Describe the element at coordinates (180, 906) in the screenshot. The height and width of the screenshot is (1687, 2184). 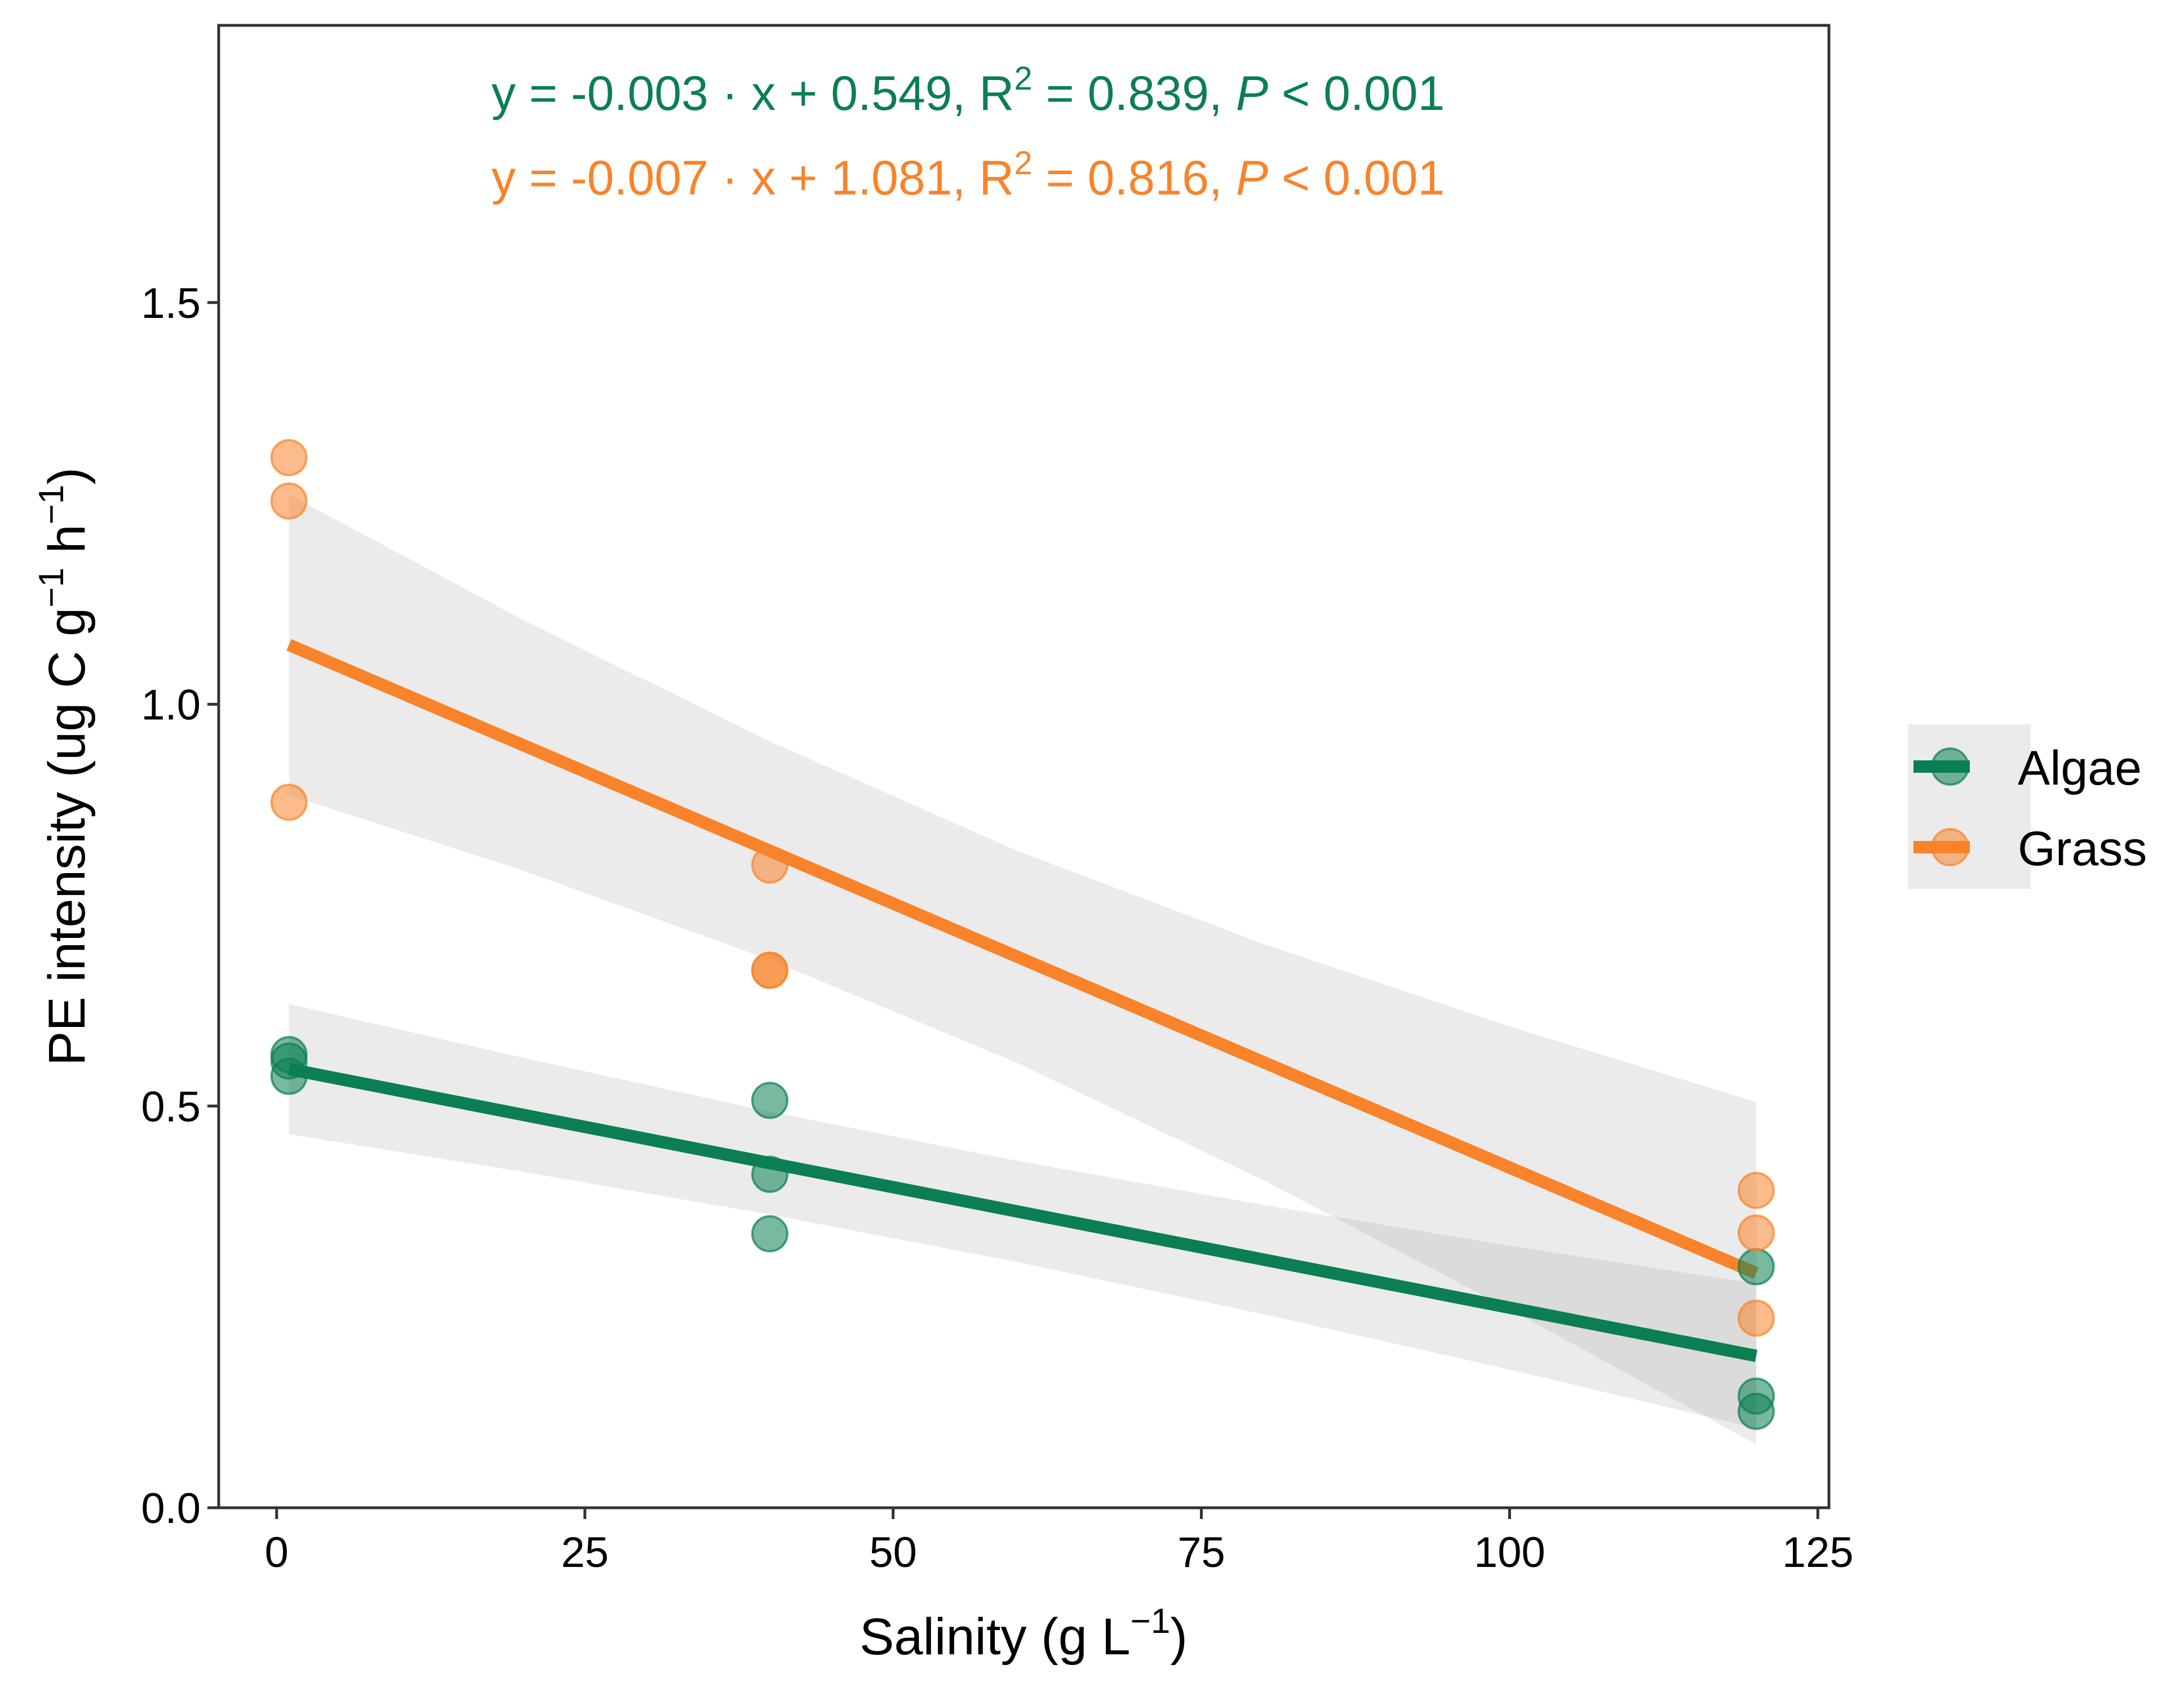
I see `y-axis: 0.0 0.5 1.0 1.5` at that location.